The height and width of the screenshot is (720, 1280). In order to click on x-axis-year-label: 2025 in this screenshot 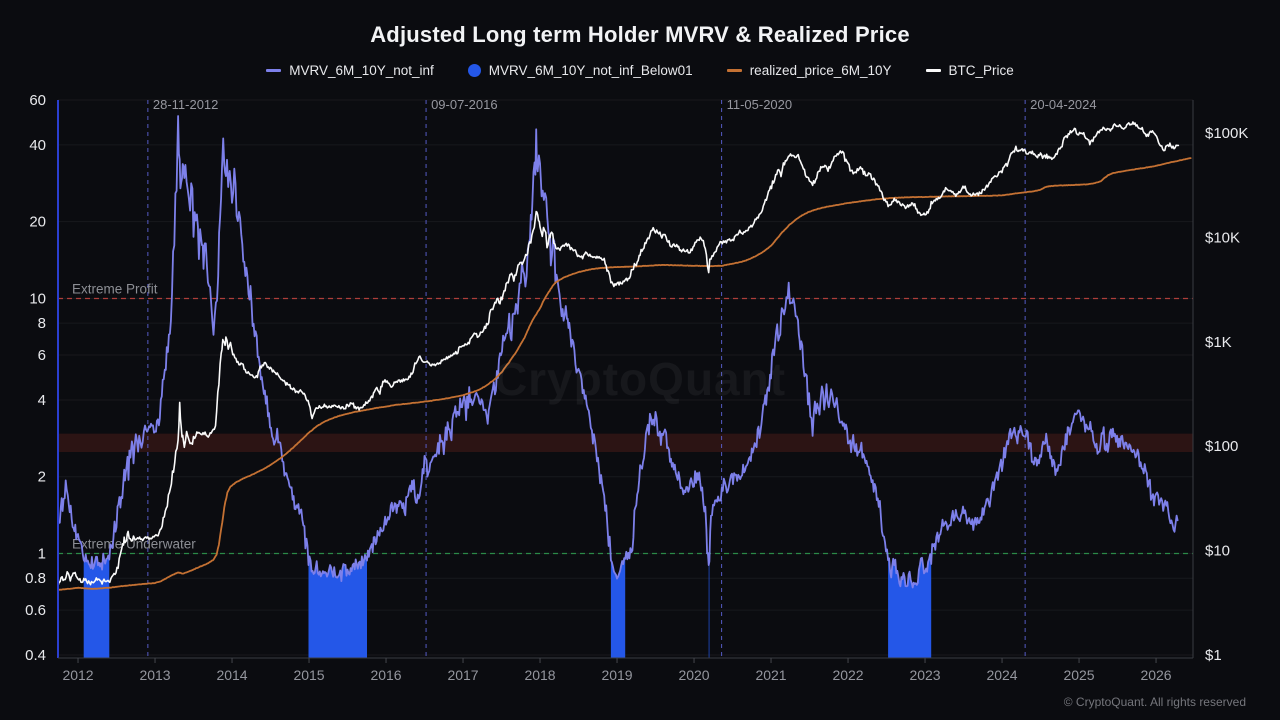, I will do `click(1078, 675)`.